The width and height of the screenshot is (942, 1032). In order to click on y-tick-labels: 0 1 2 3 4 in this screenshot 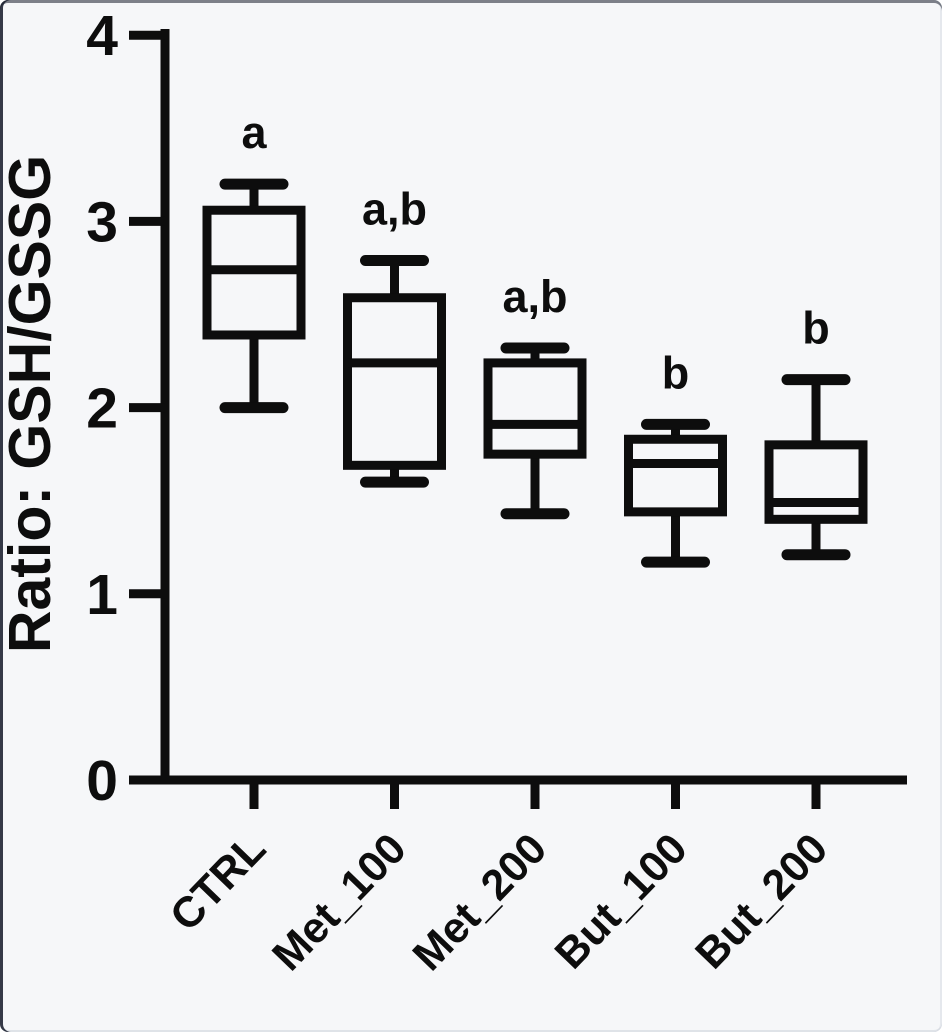, I will do `click(102, 408)`.